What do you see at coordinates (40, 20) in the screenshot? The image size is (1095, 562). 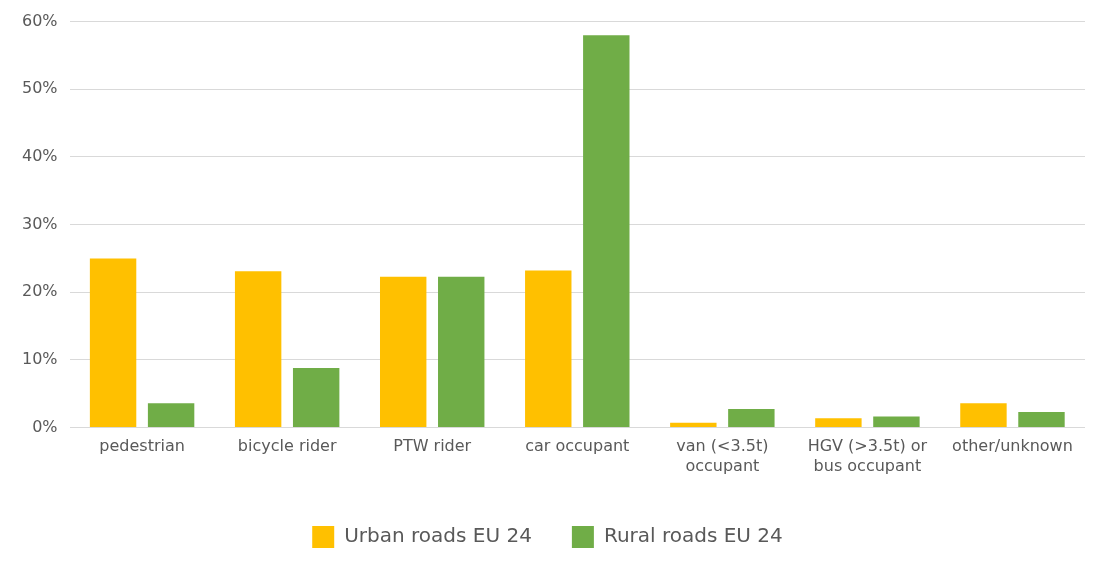 I see `y-tick-label: 60%` at bounding box center [40, 20].